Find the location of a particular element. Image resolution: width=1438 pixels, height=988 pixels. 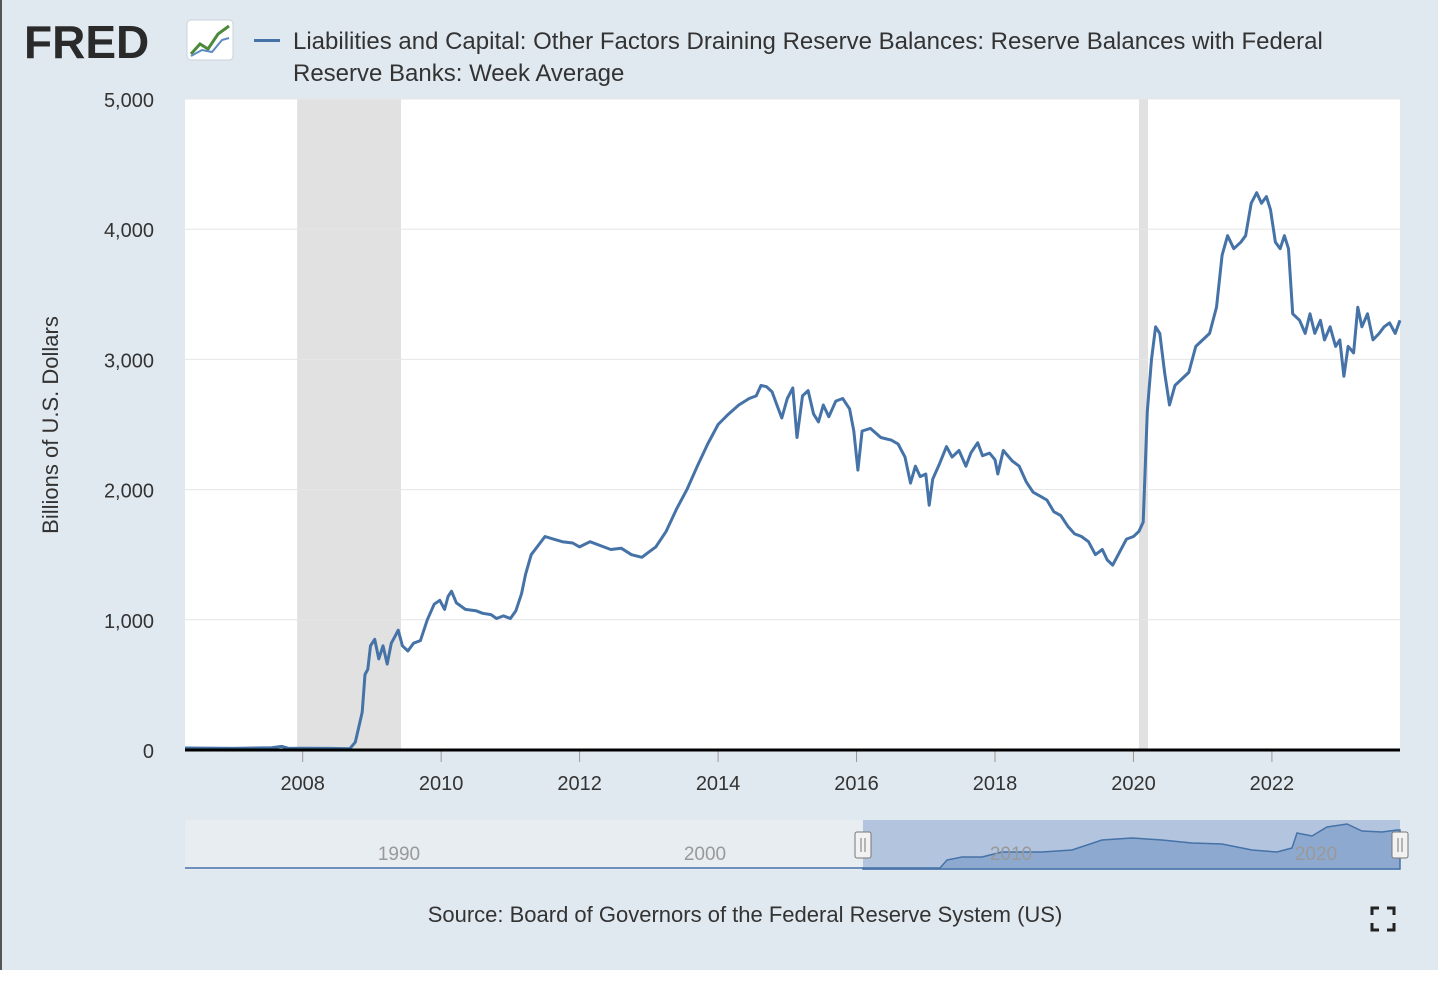

x-tick-label: 2022 is located at coordinates (1272, 784).